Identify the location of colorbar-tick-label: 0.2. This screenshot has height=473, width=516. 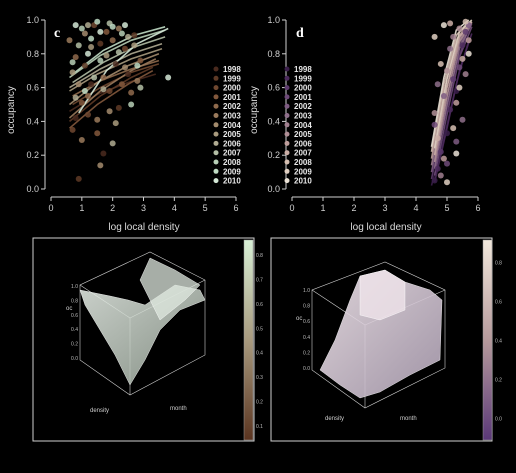
(498, 381).